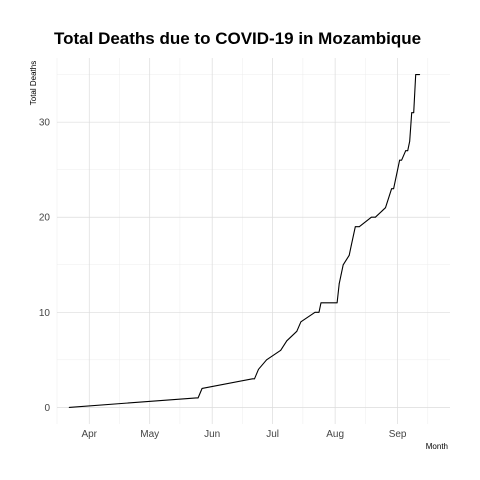 The image size is (480, 480). I want to click on x-tick-label: Apr, so click(89, 434).